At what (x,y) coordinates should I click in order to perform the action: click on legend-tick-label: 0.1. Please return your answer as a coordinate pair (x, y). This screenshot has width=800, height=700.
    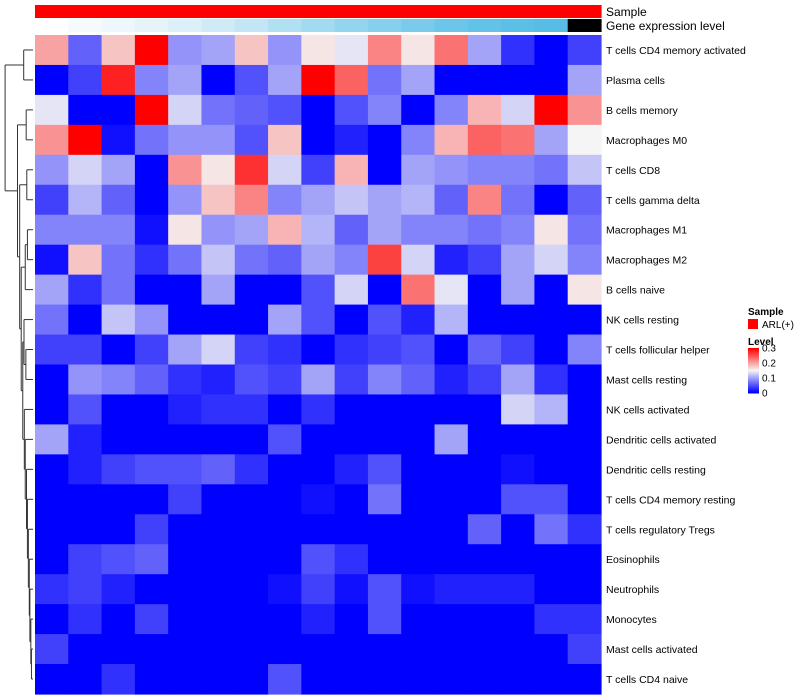
    Looking at the image, I should click on (769, 379).